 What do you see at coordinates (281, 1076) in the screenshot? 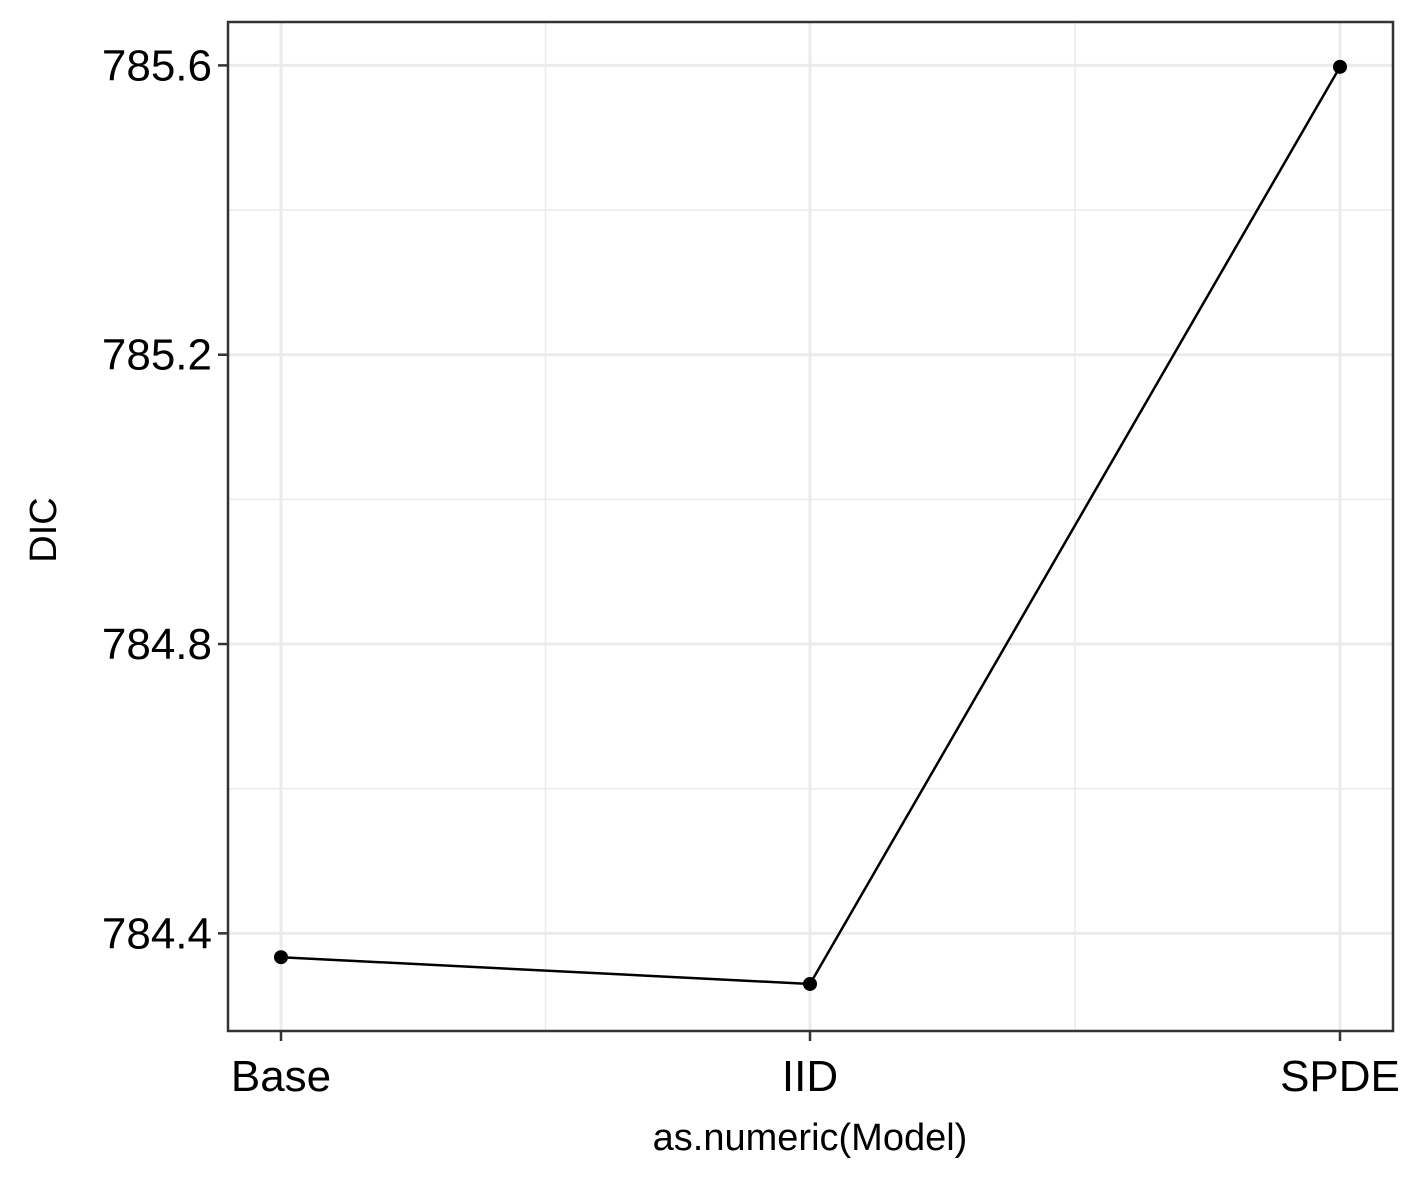
I see `x-tick-label: Base` at bounding box center [281, 1076].